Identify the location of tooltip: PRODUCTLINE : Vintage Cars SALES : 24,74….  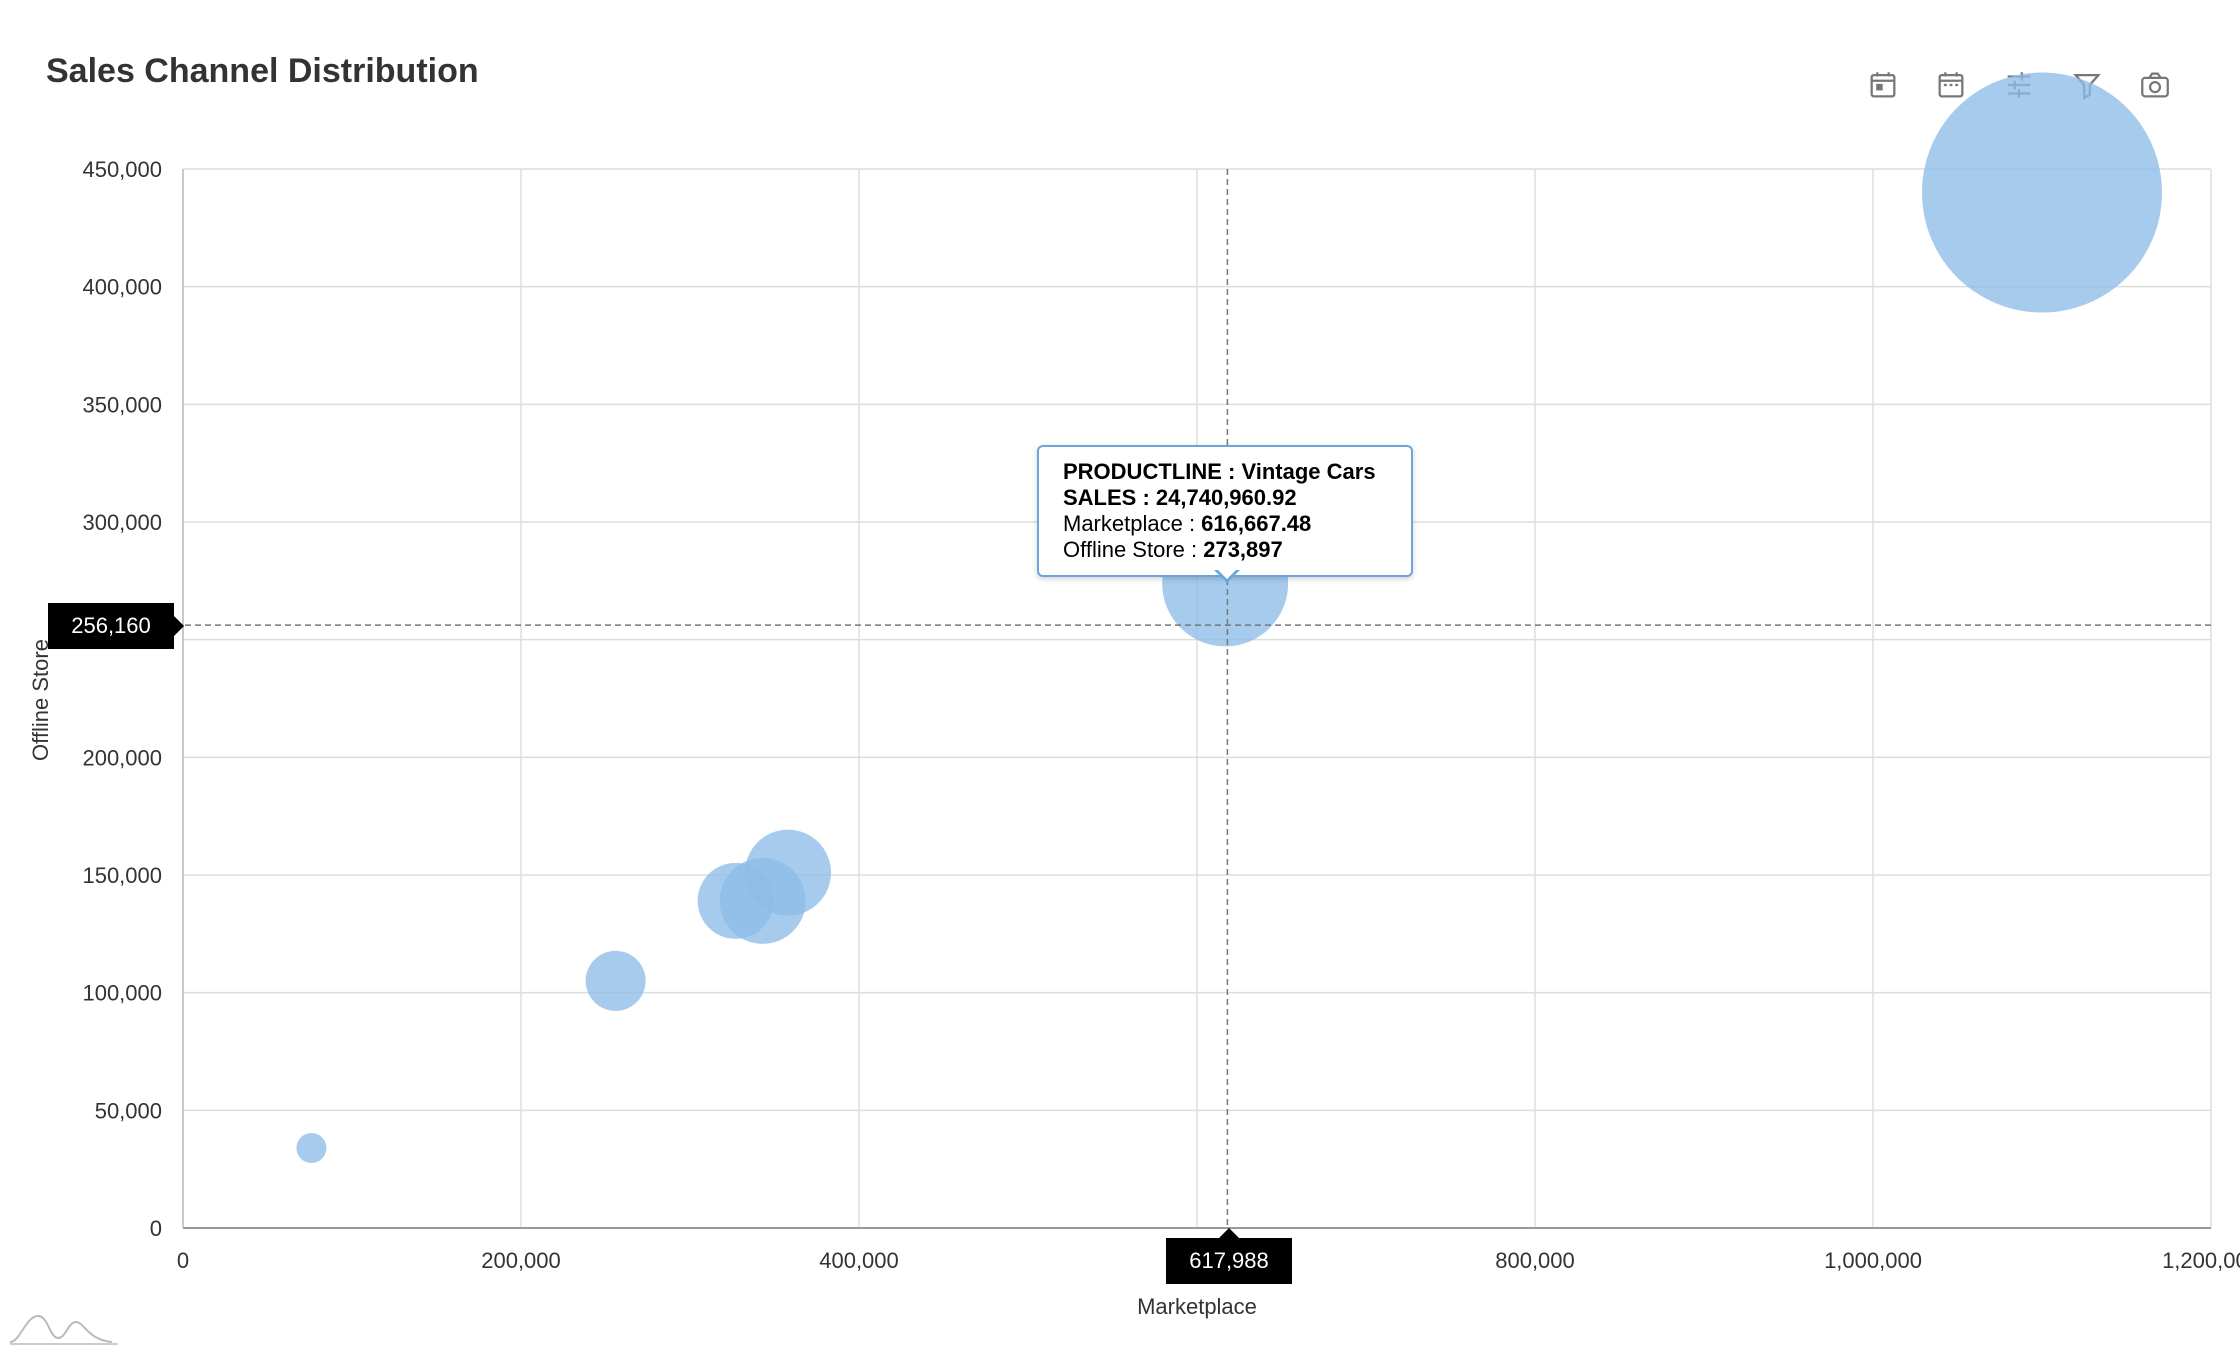
(1225, 511).